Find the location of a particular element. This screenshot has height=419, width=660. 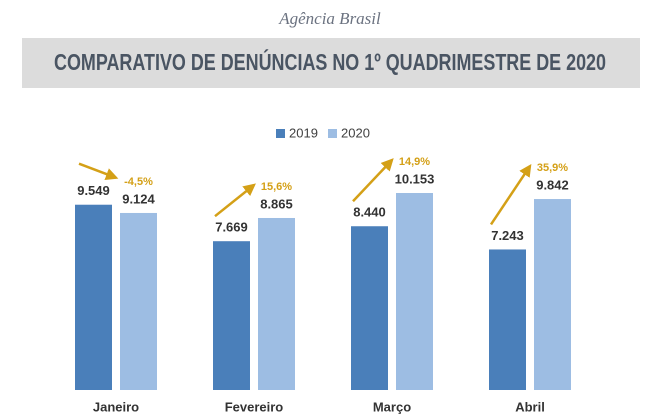

annotation: -4,5% is located at coordinates (138, 182).